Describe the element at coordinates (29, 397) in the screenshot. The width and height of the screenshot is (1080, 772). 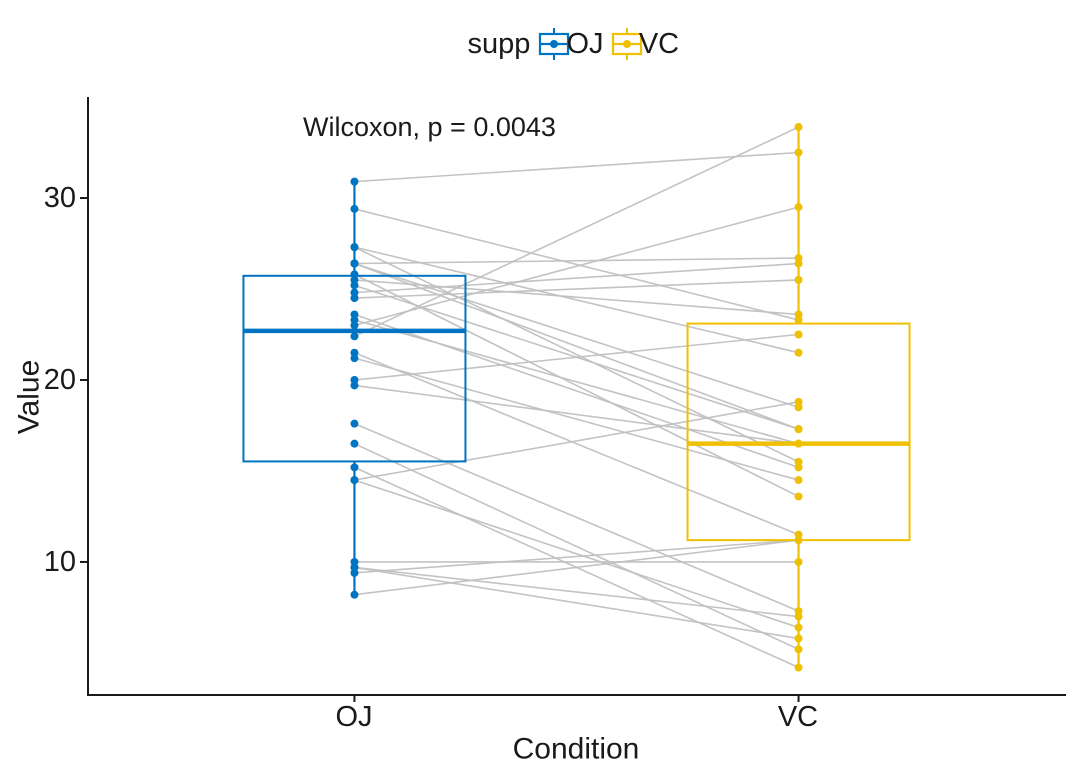
I see `y-axis-title: Value` at that location.